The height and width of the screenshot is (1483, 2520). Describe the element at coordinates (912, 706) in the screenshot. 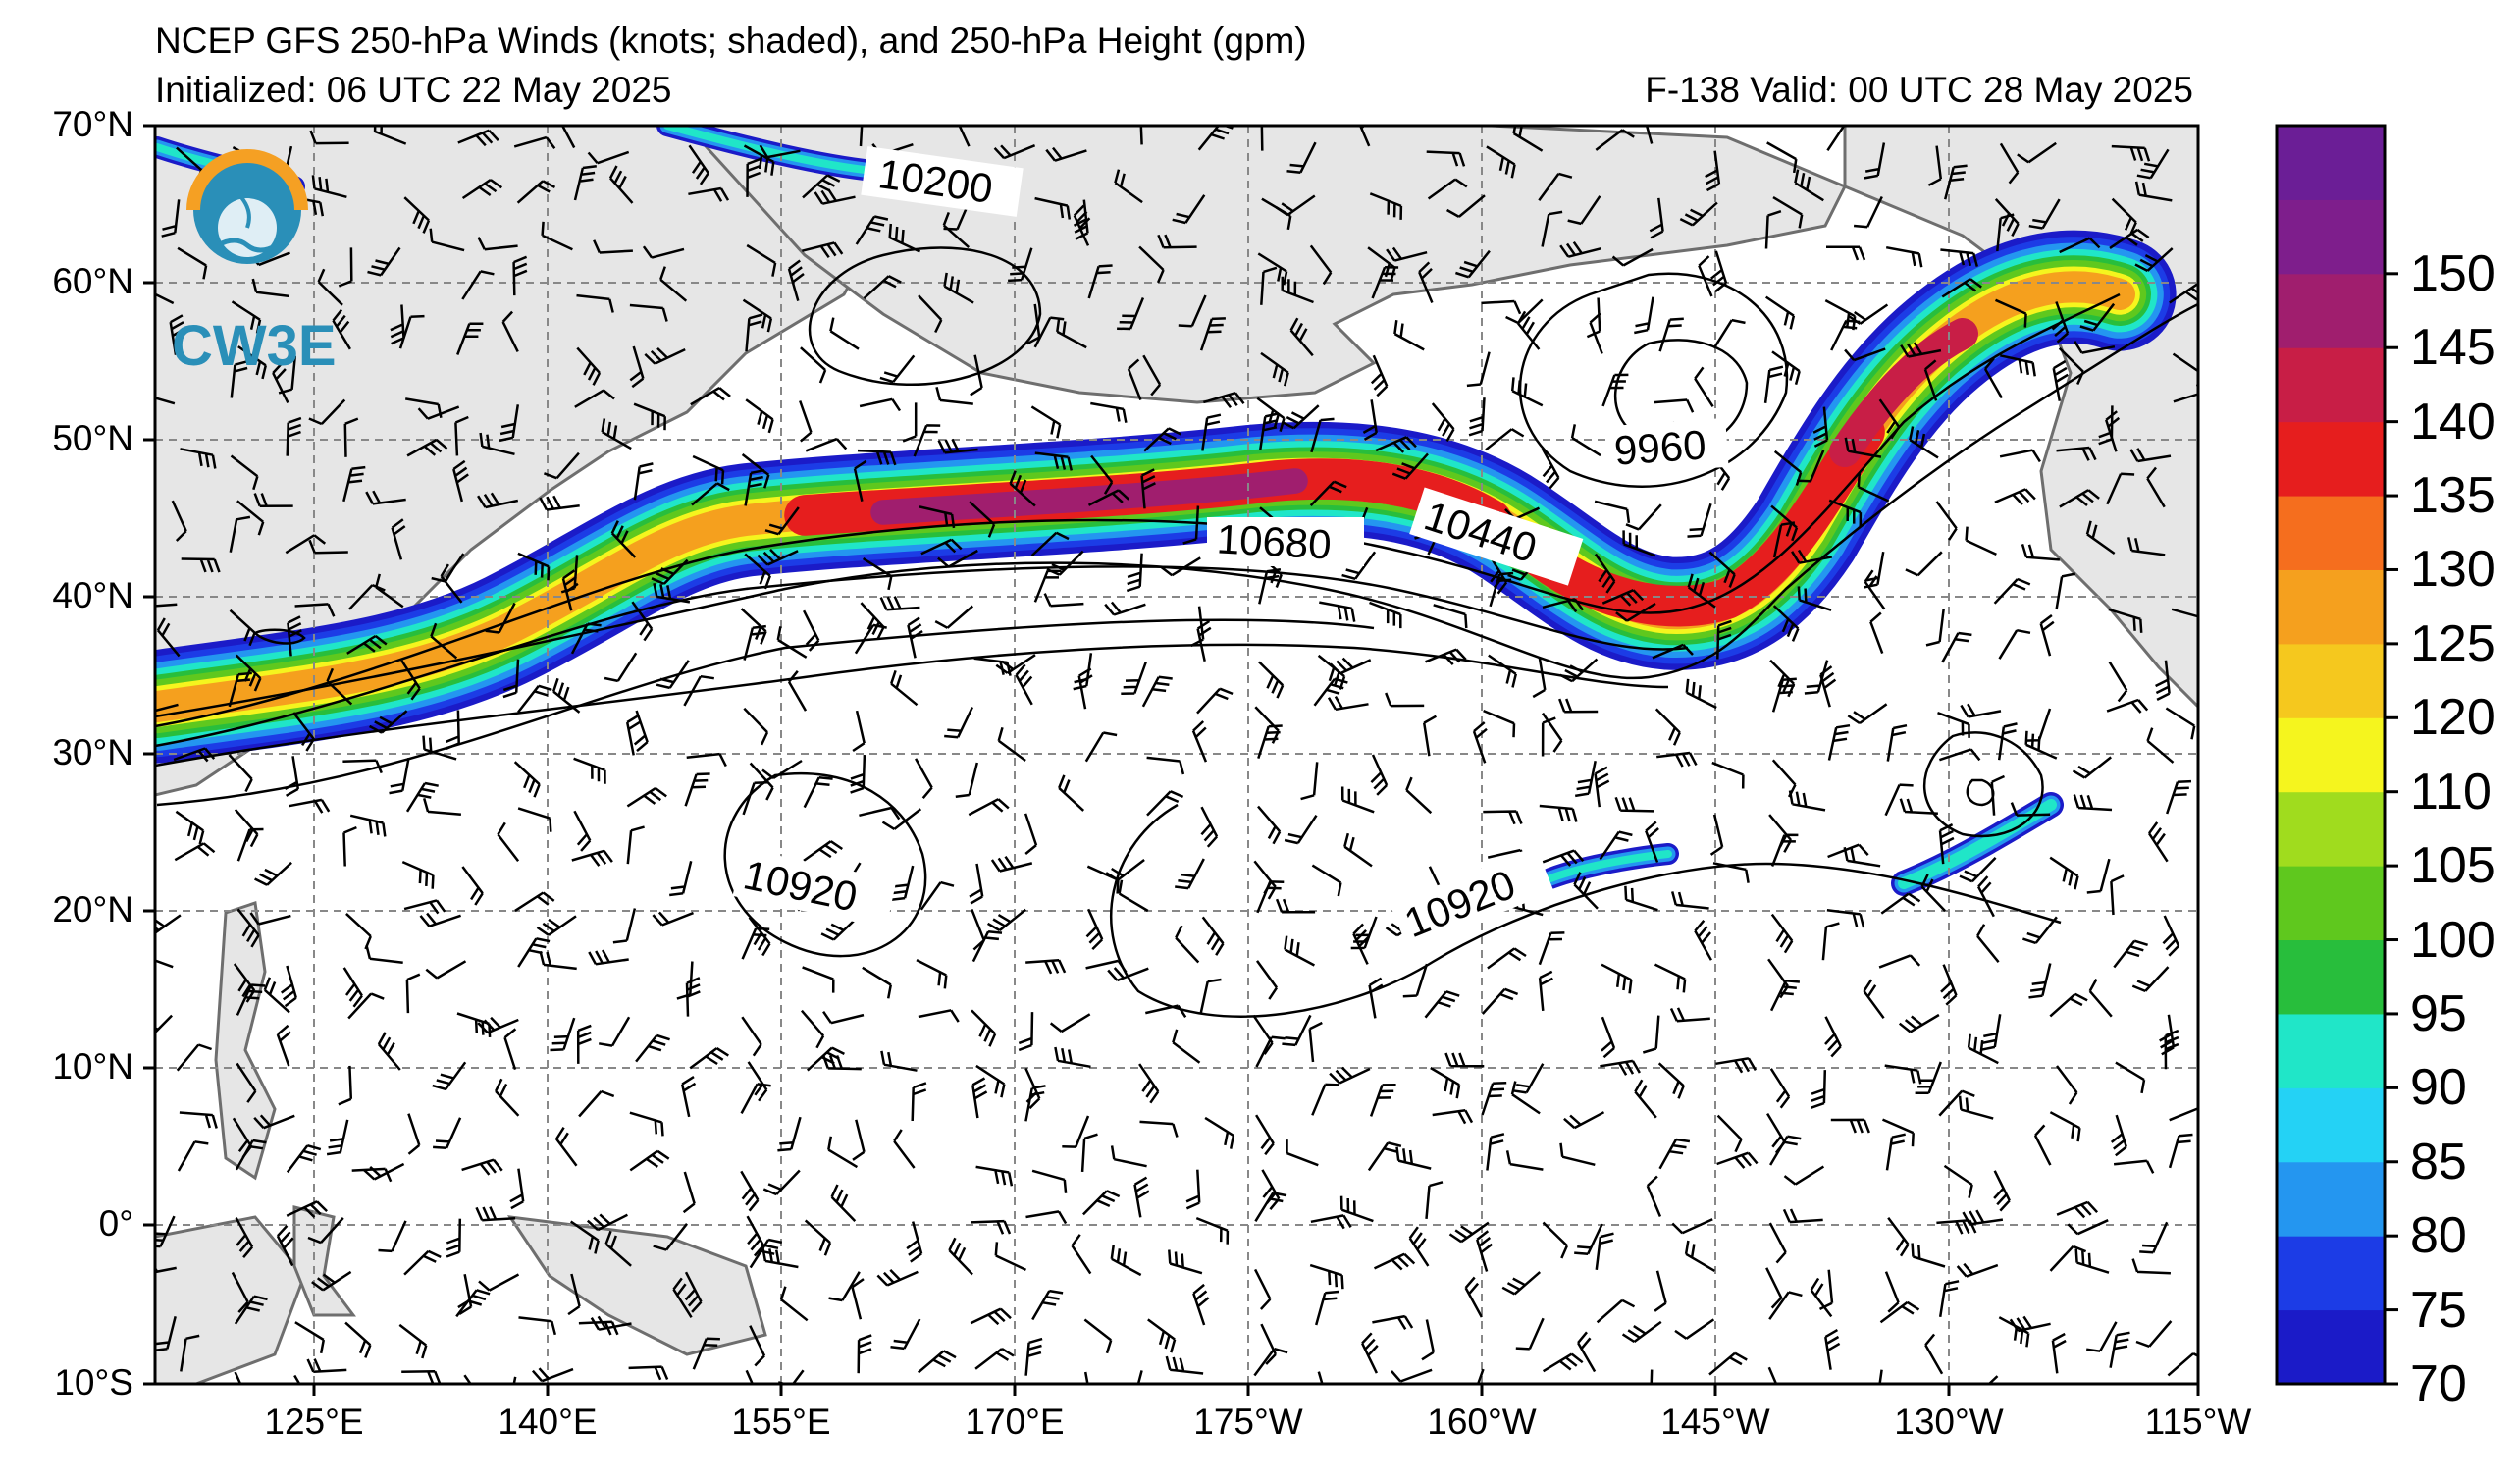

I see `contour-line` at that location.